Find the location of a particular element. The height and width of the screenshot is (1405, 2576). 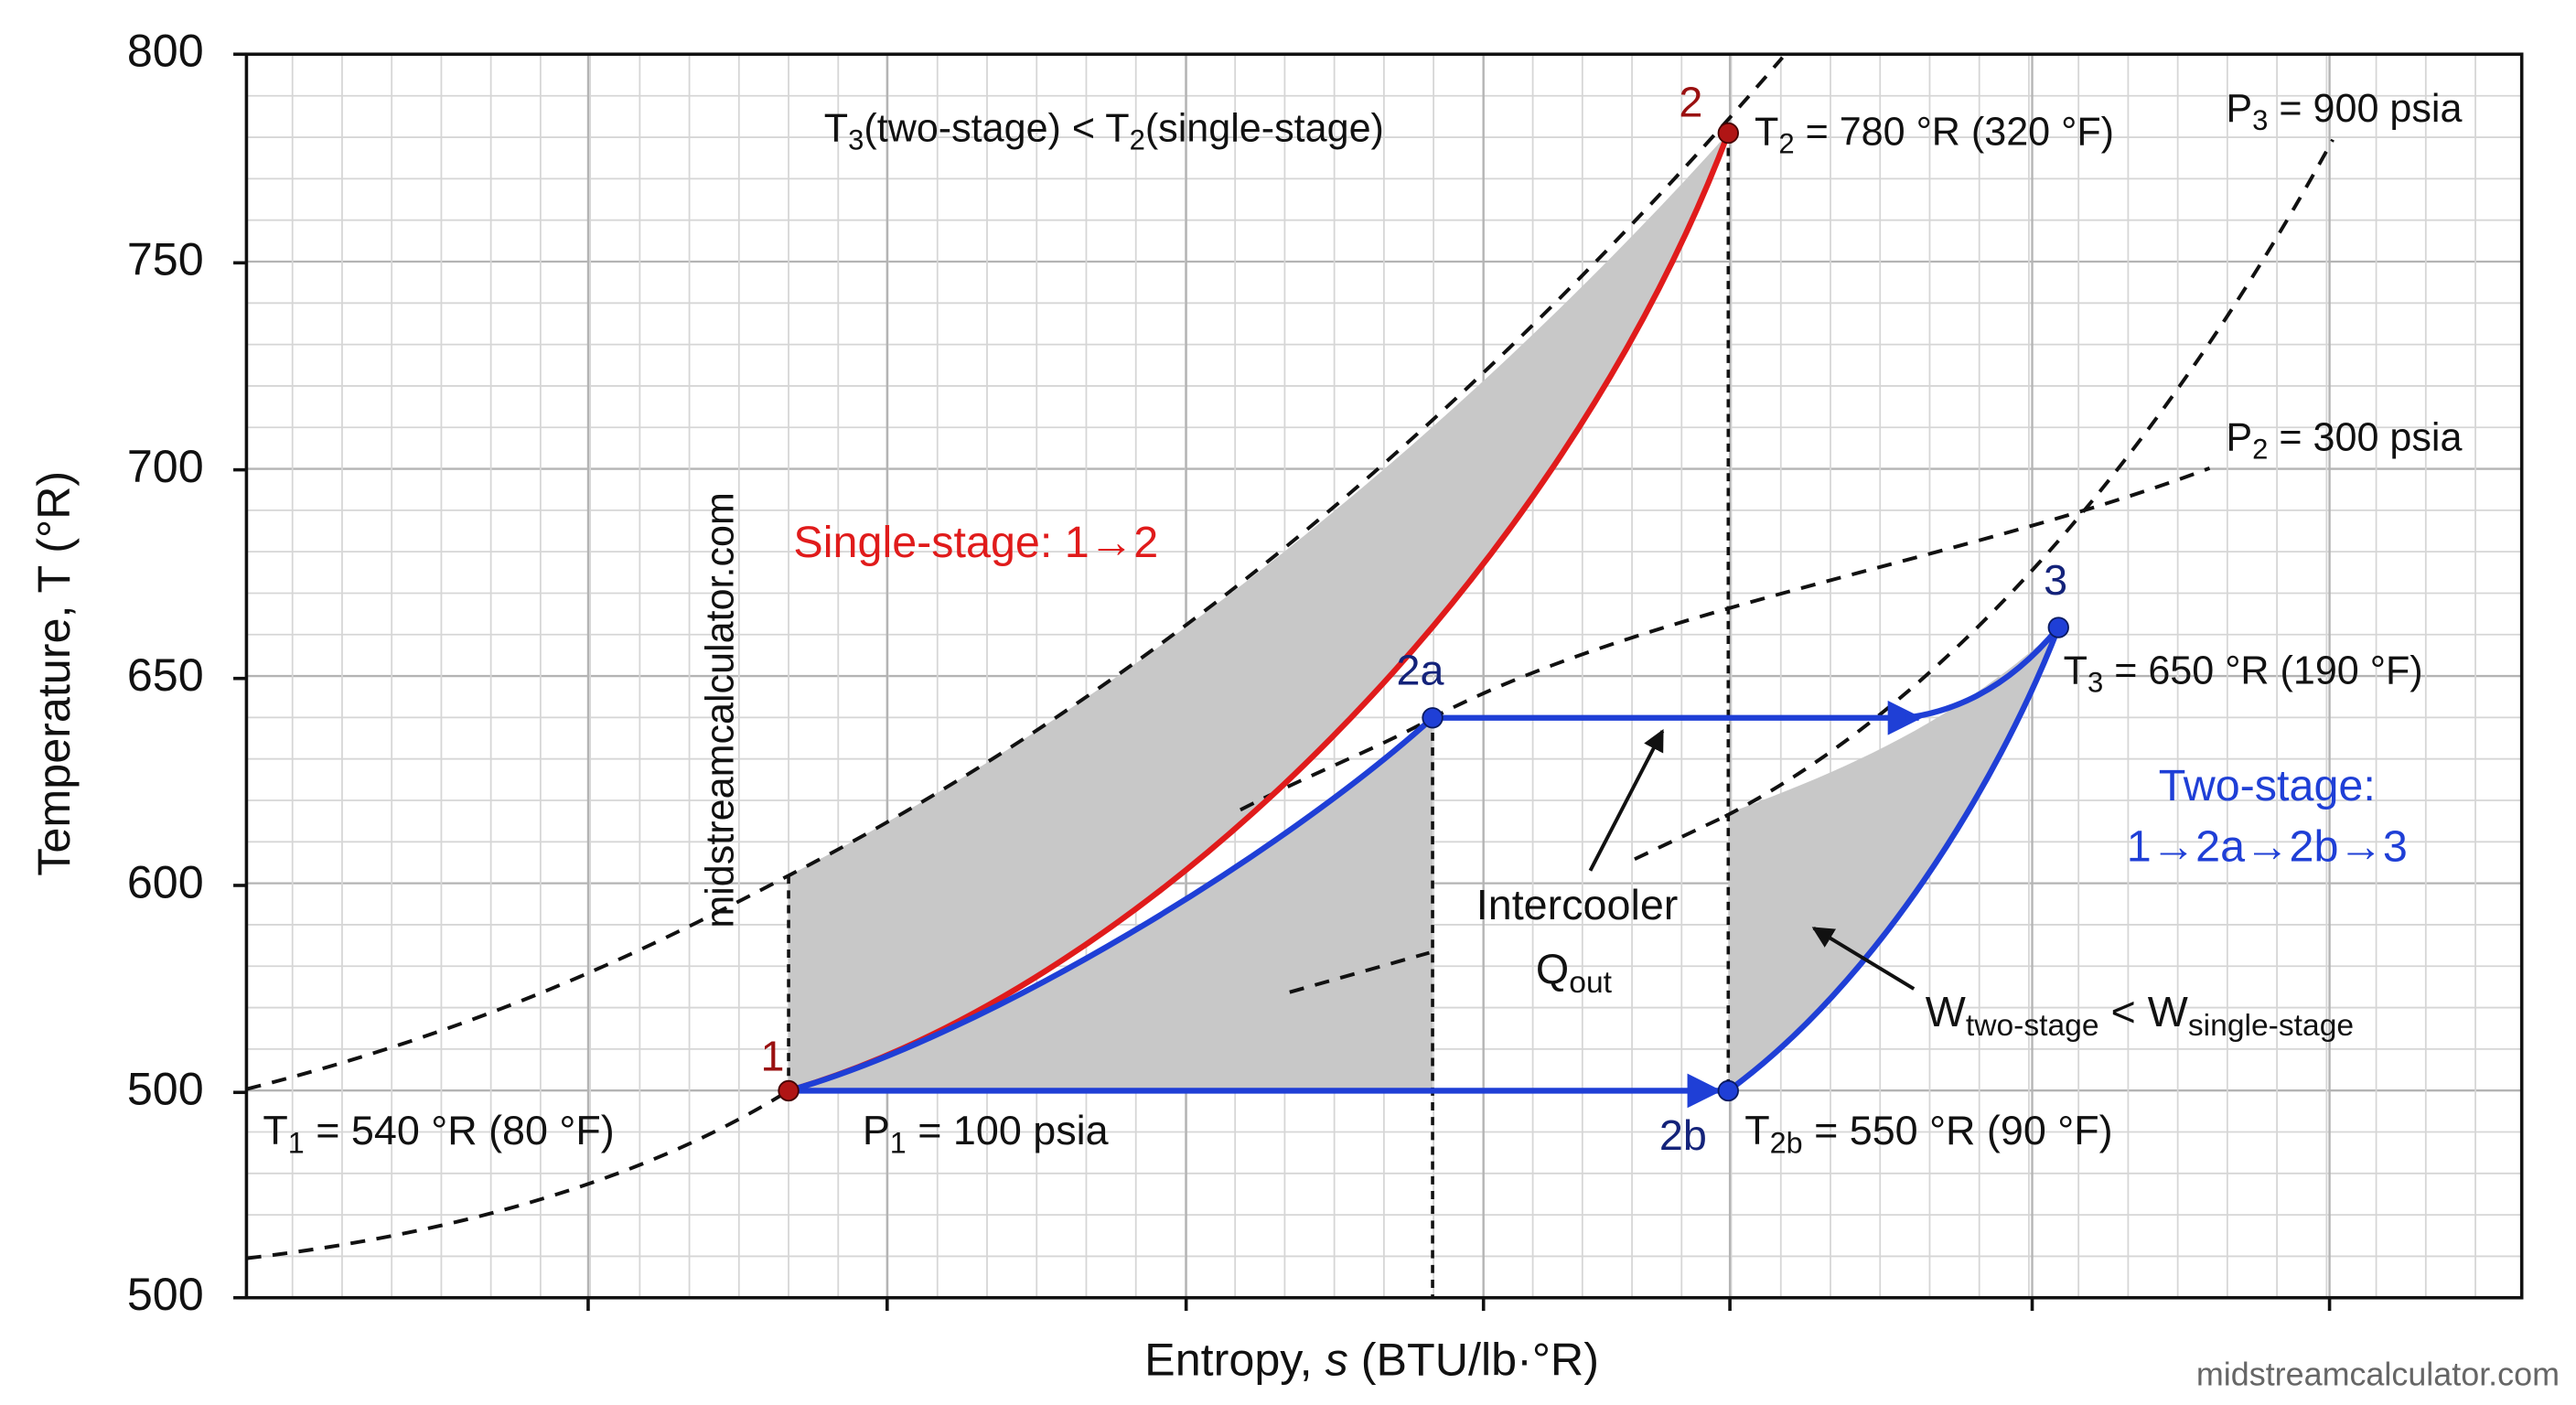

annotation: Single-stage: 1→2 is located at coordinates (975, 542).